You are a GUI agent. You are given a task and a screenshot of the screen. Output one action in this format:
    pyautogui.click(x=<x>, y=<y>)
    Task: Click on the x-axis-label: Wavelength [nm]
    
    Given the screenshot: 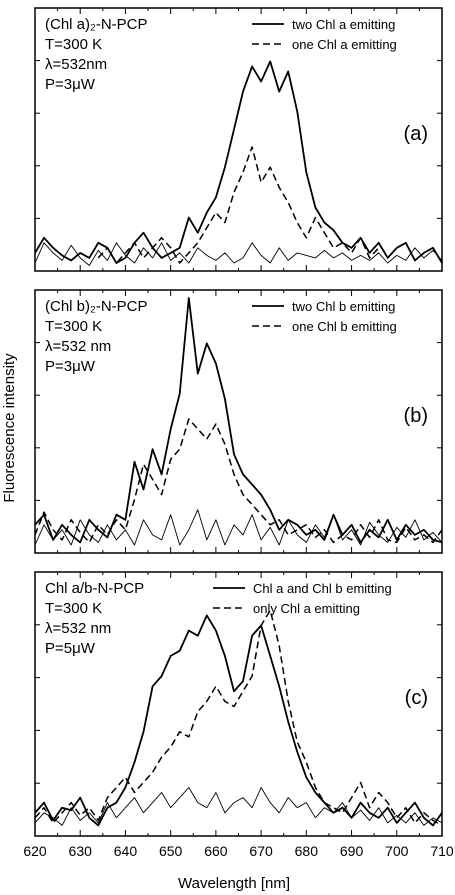 What is the action you would take?
    pyautogui.click(x=234, y=883)
    